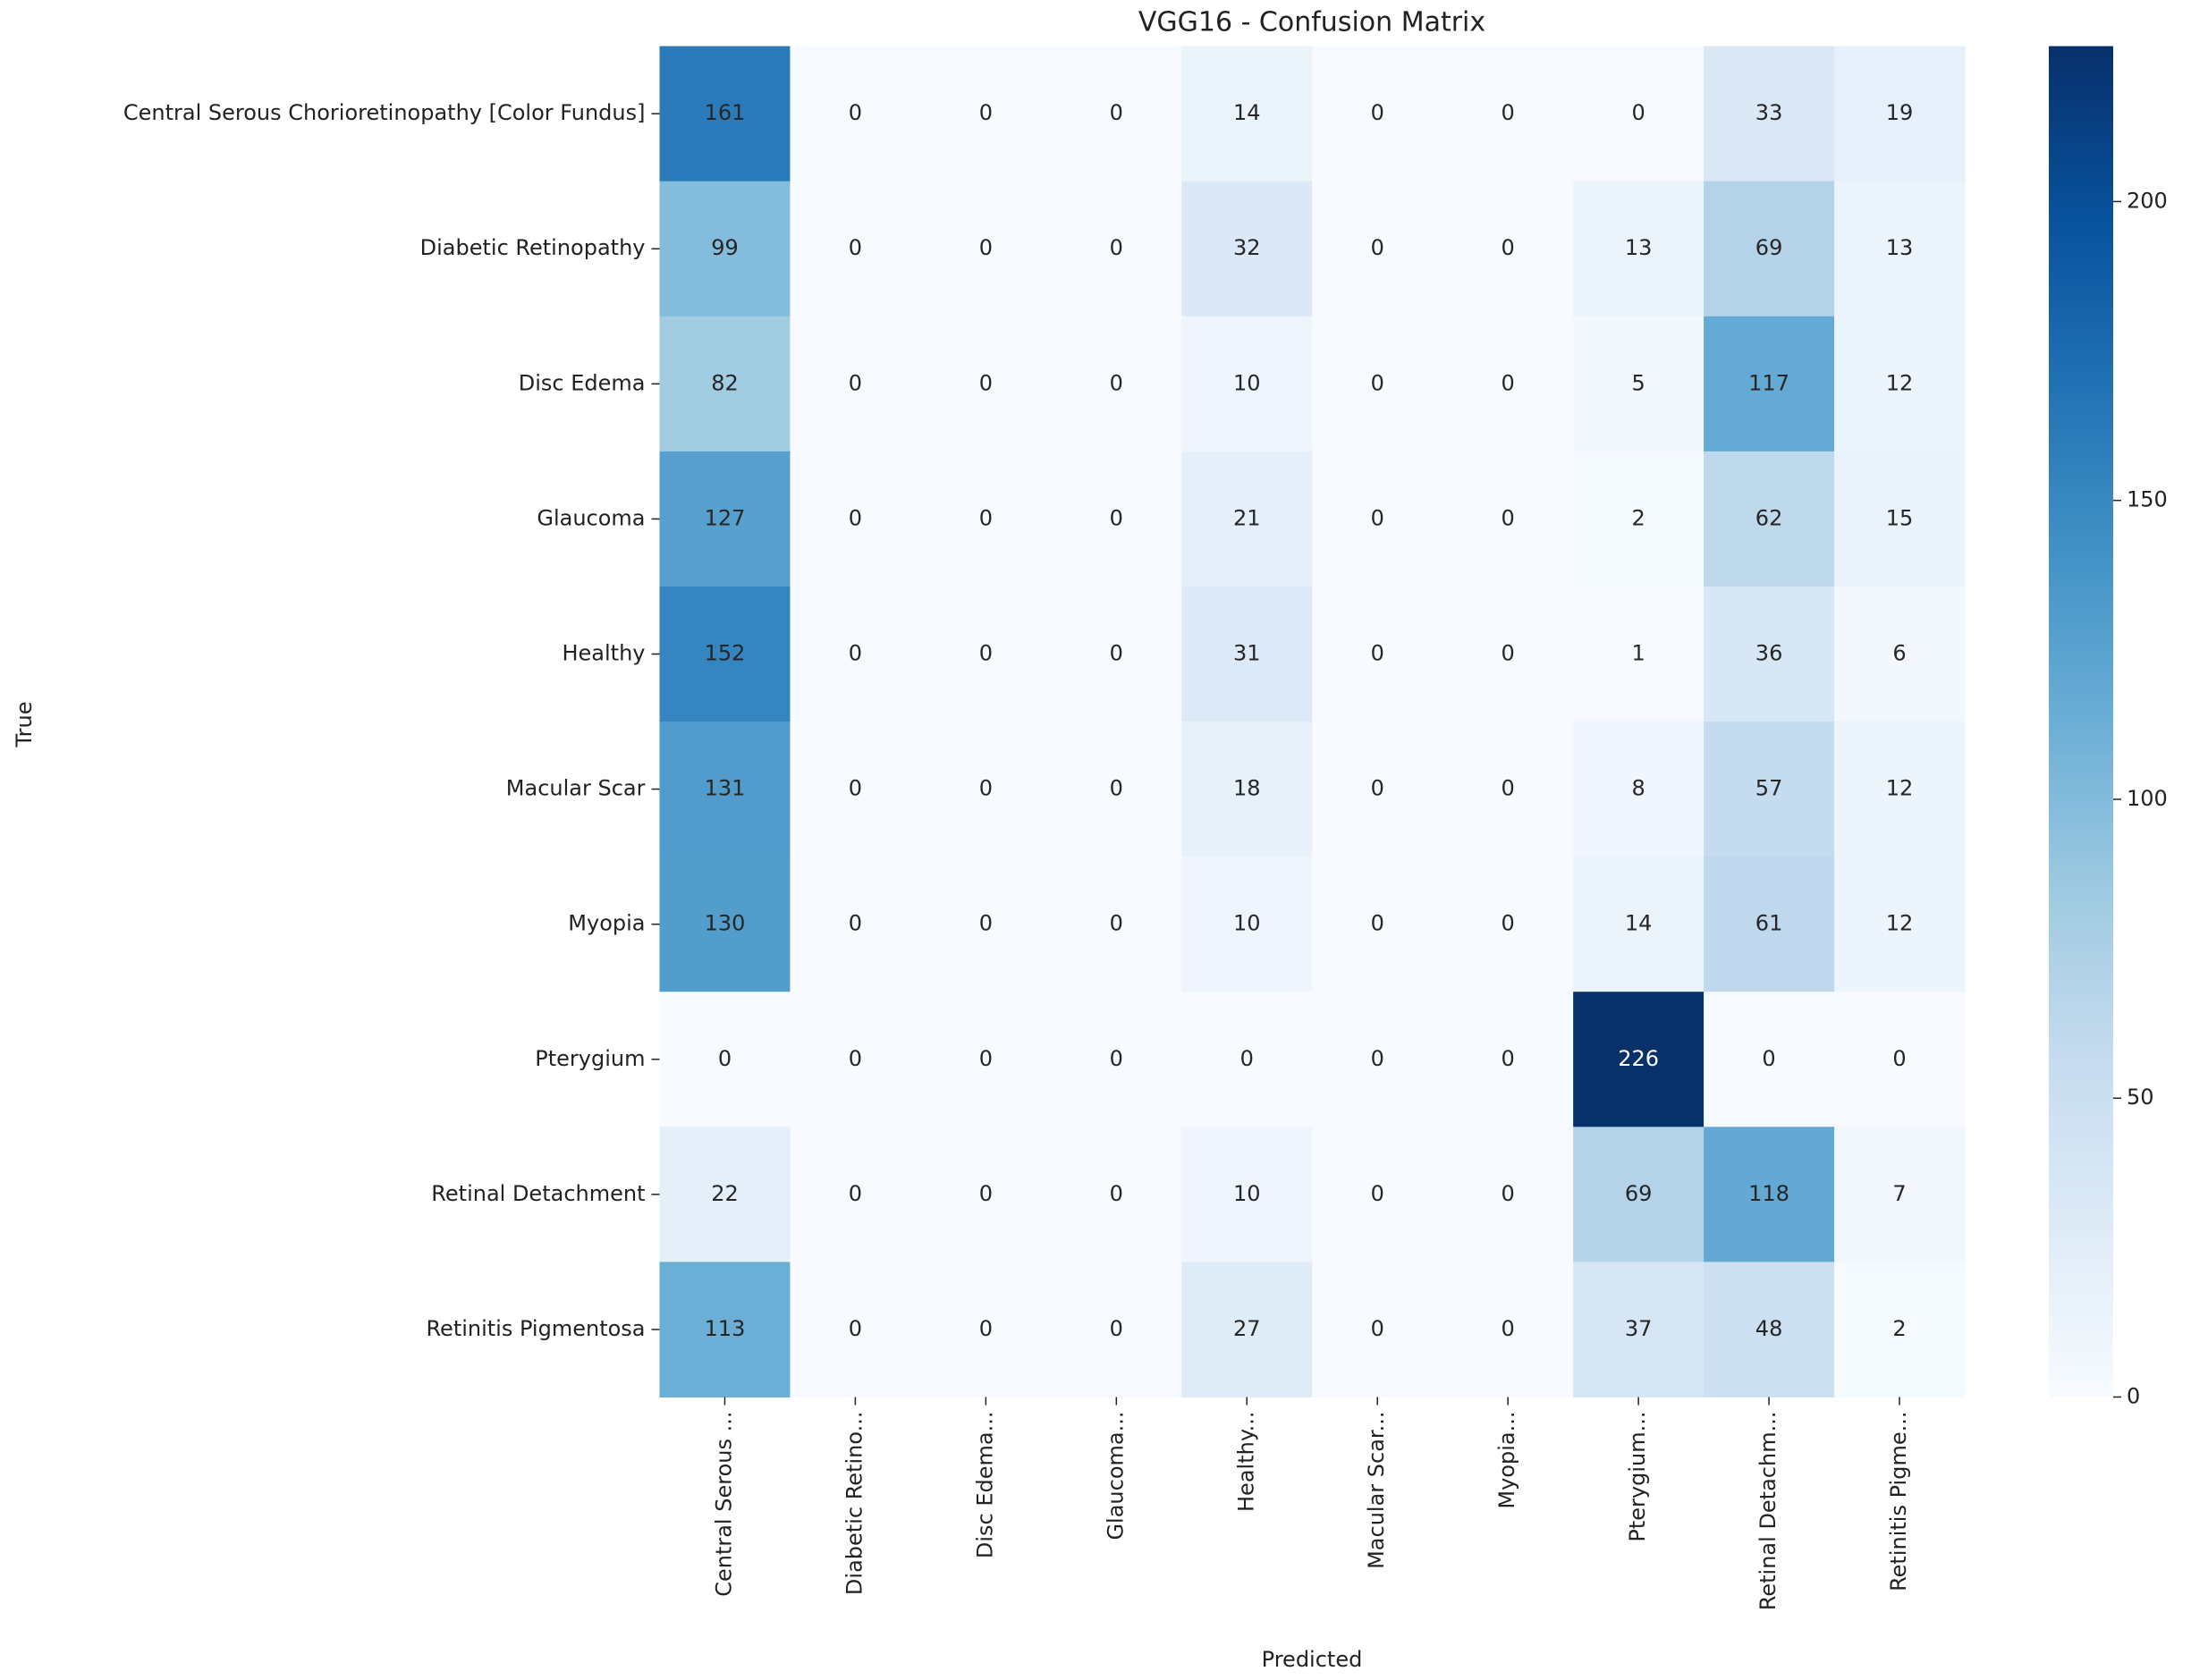  Describe the element at coordinates (2147, 200) in the screenshot. I see `colorbar-tick-label: 200` at that location.